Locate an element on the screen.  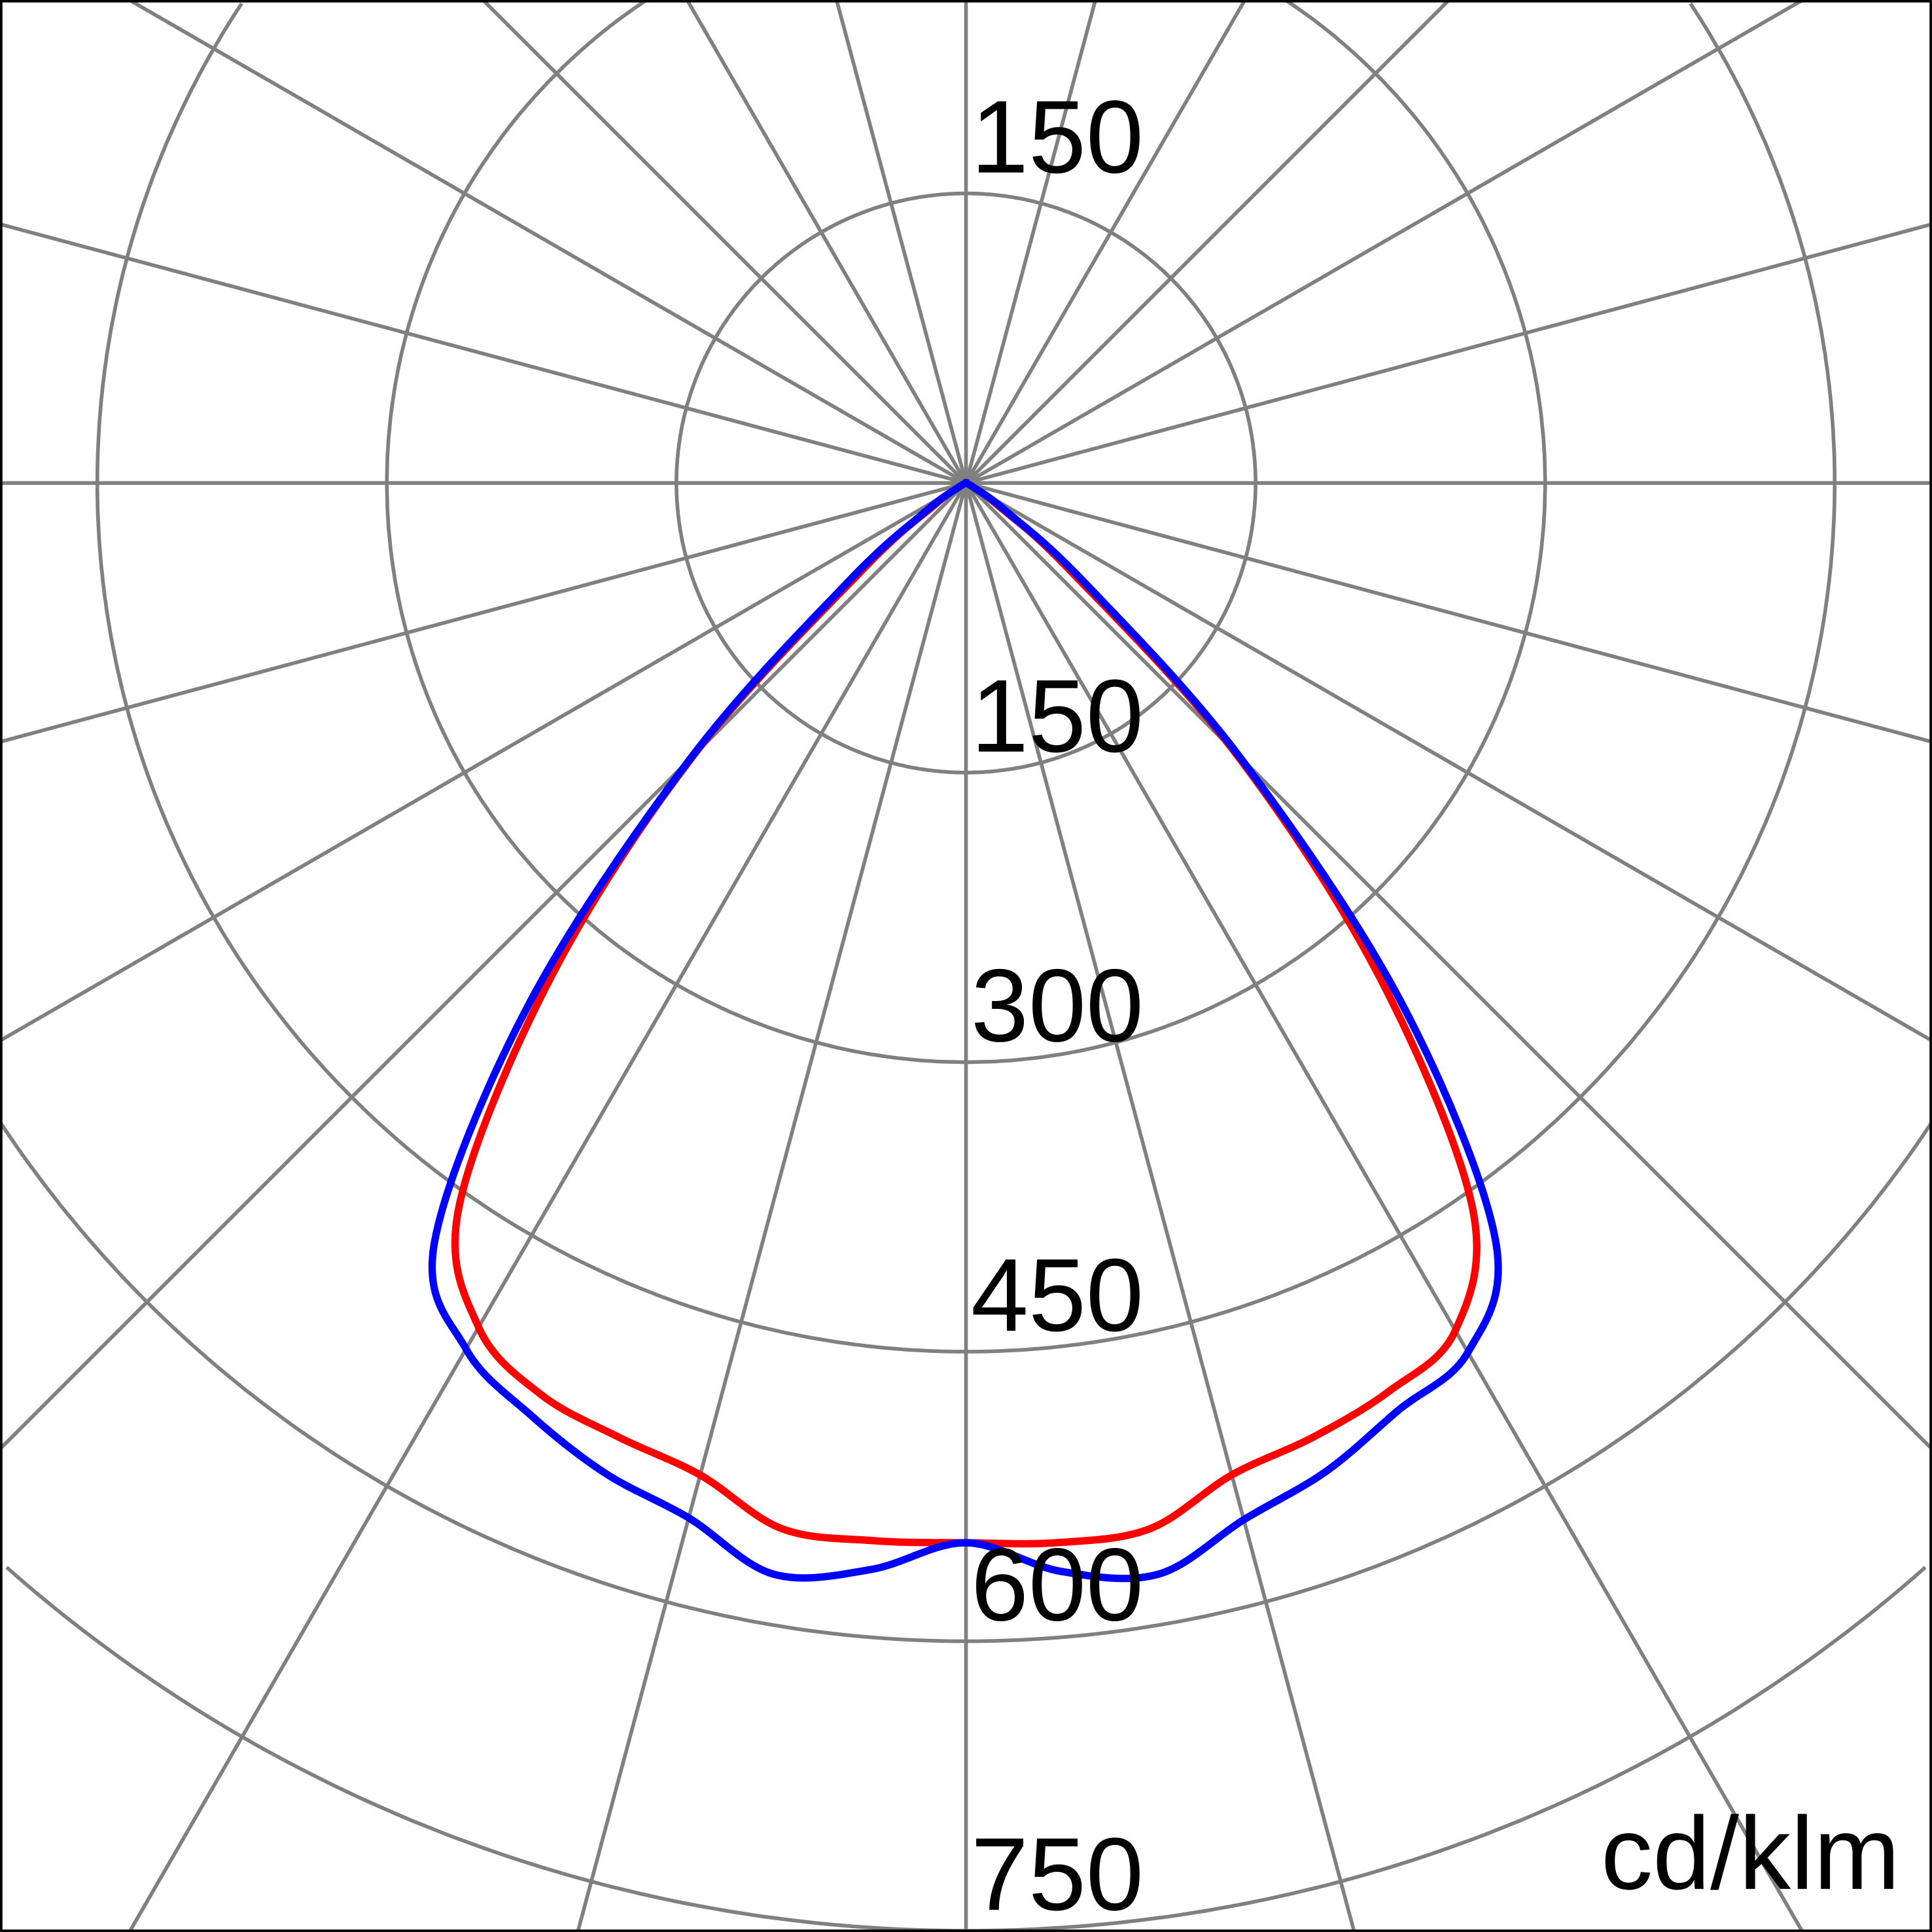
tick-label-750: 750 is located at coordinates (1057, 1874).